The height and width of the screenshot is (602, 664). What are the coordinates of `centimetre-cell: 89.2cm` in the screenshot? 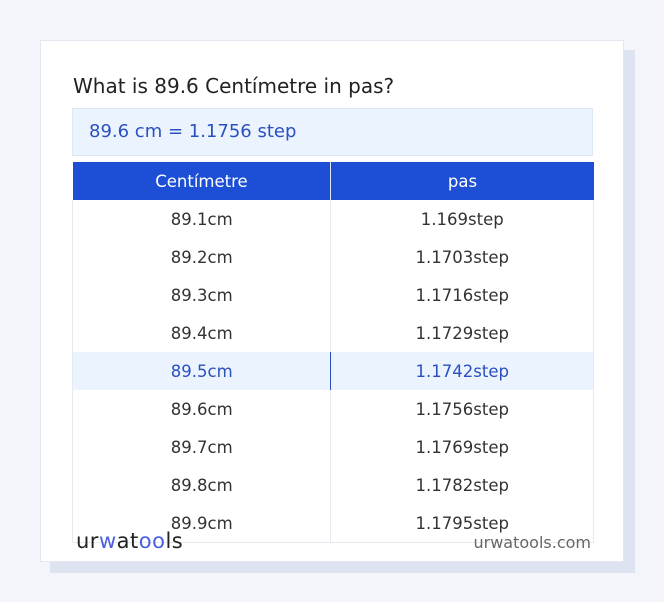 It's located at (201, 257).